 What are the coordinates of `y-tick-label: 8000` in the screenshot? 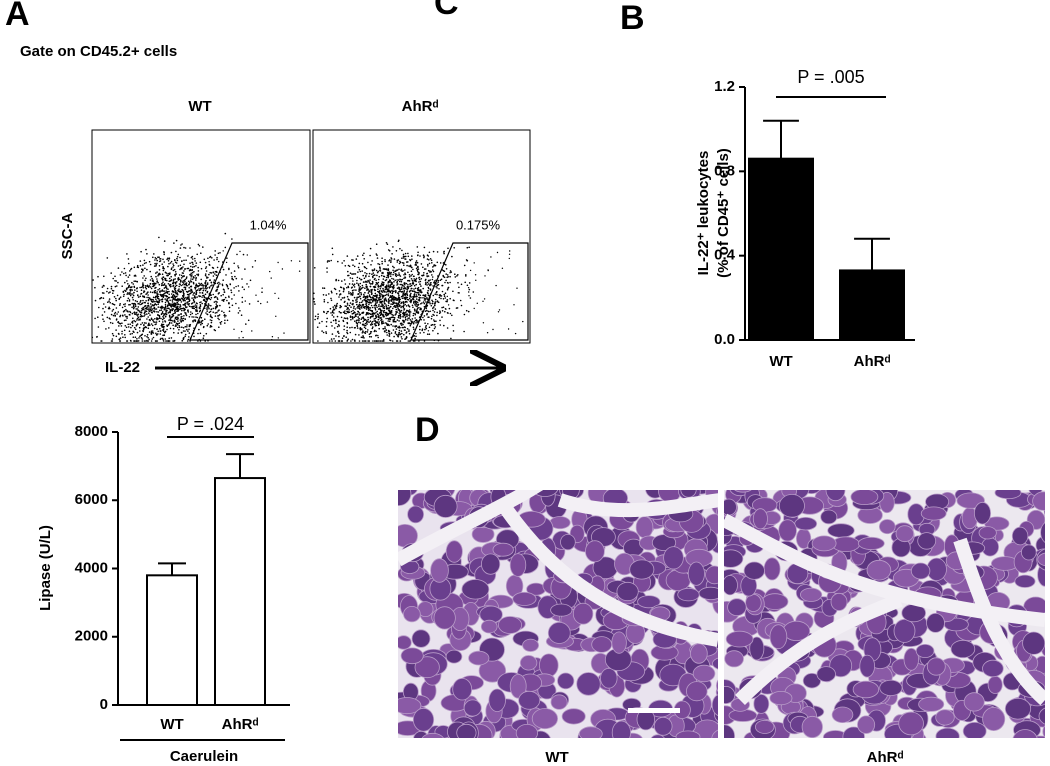 It's located at (91, 431).